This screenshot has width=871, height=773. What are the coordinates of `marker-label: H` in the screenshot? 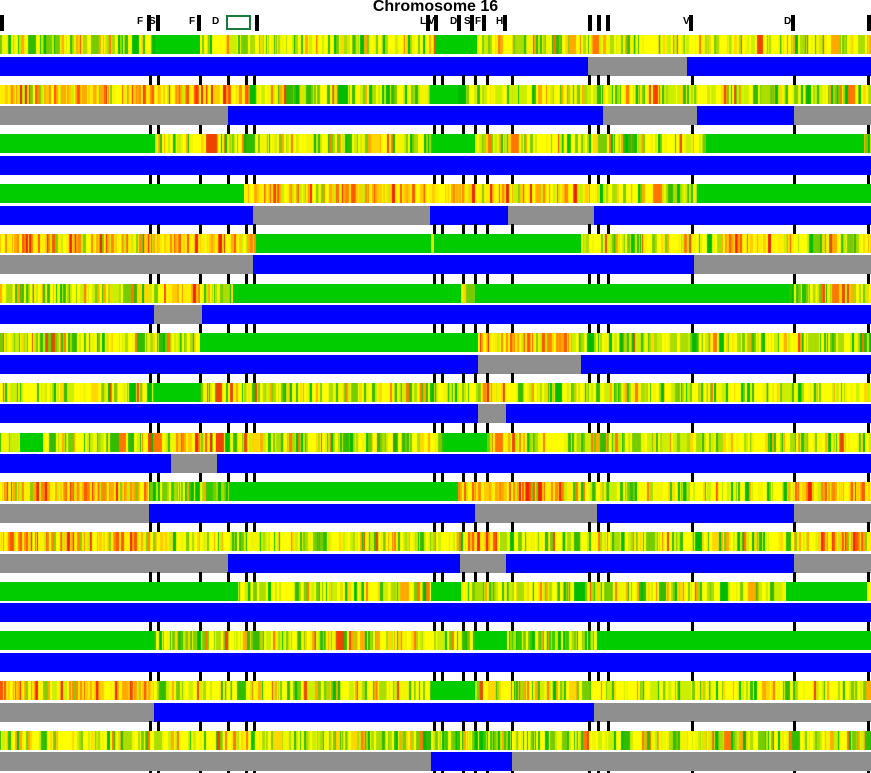 It's located at (500, 21).